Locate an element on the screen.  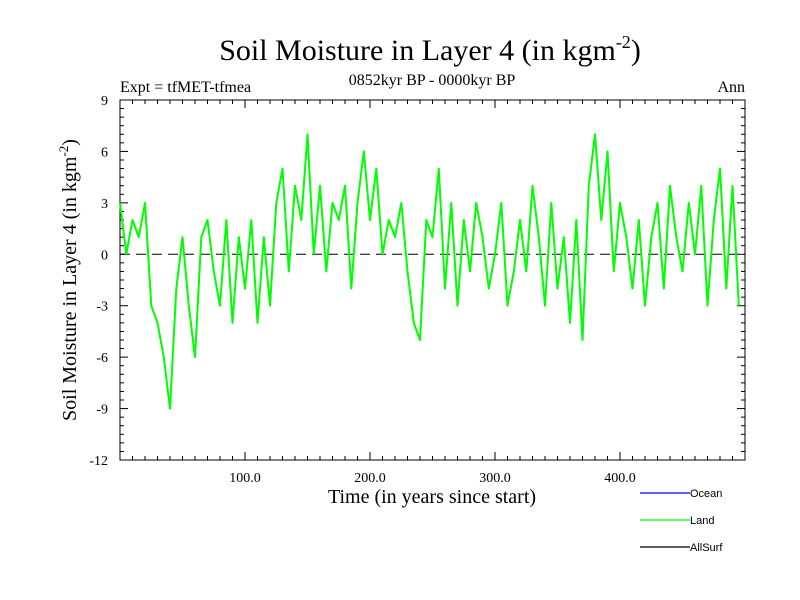
y-axis-label-suffix: ) is located at coordinates (70, 142).